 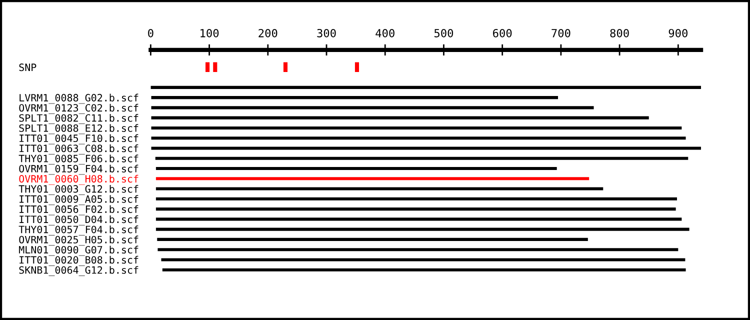 What do you see at coordinates (326, 33) in the screenshot?
I see `x-tick-label: 300` at bounding box center [326, 33].